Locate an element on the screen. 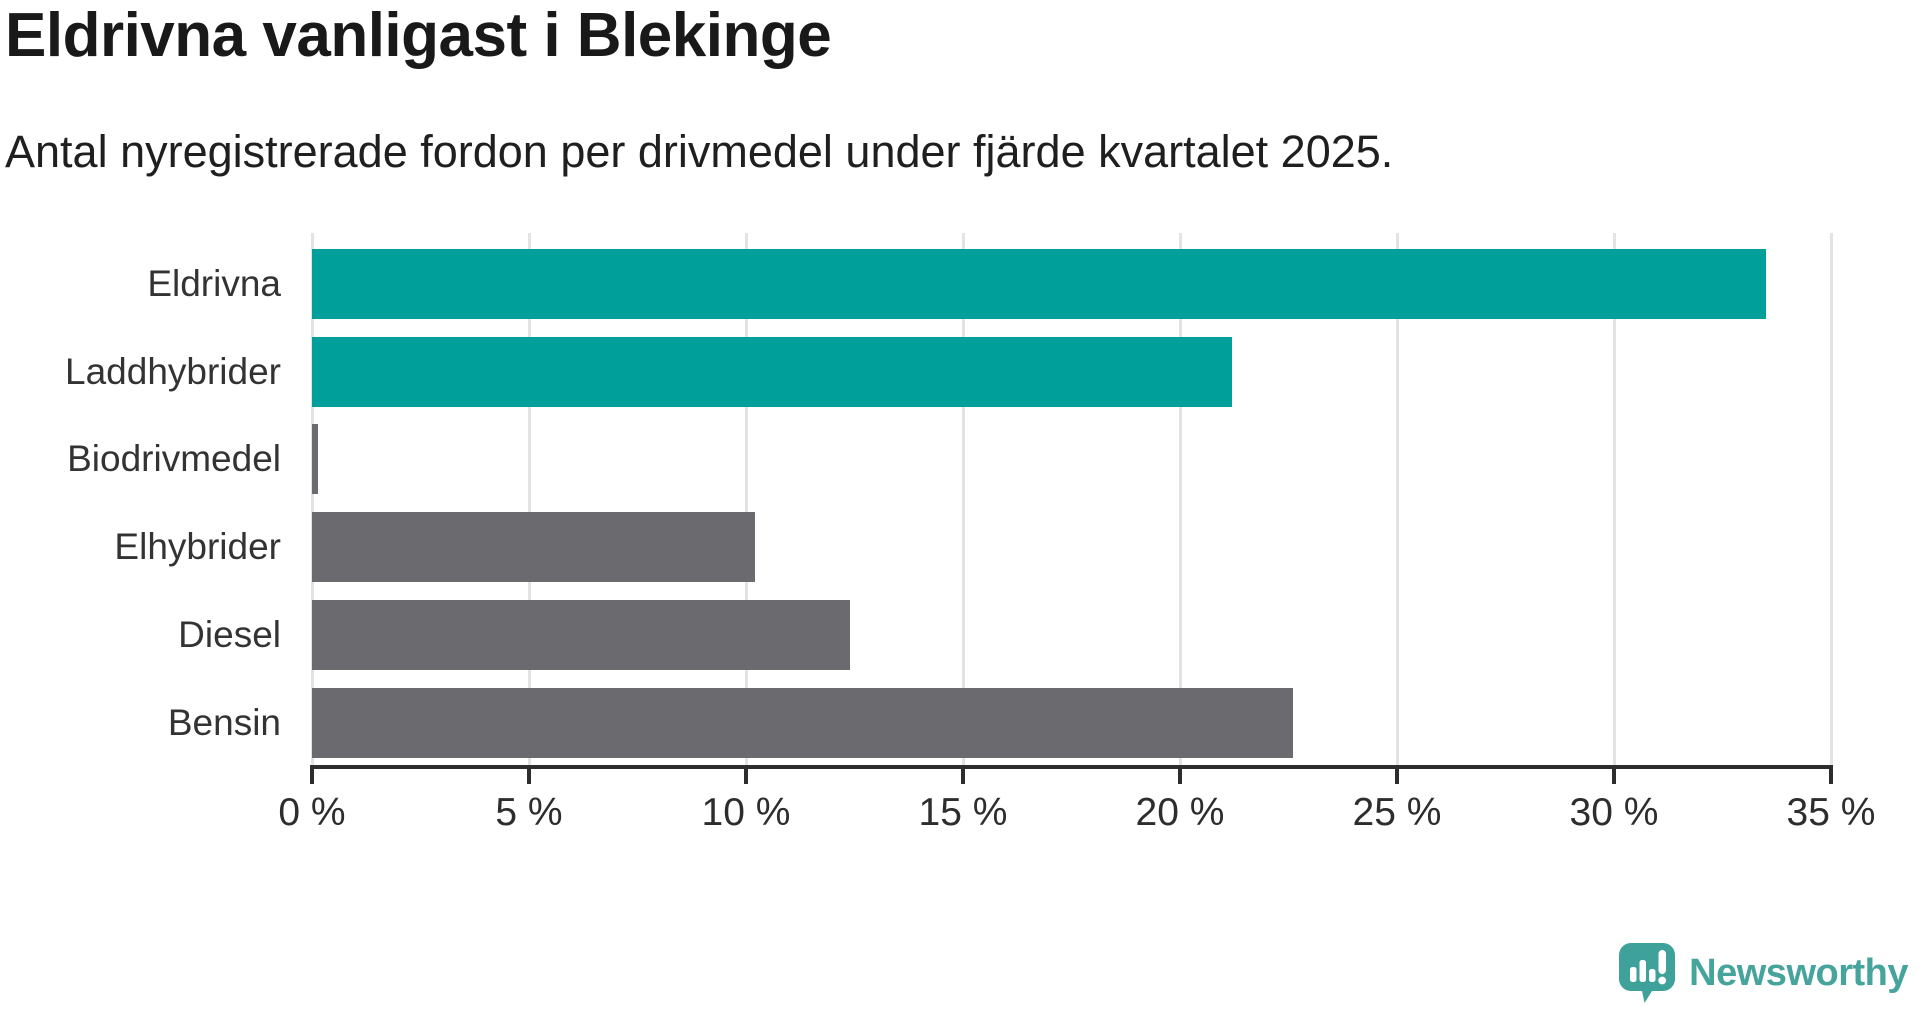 Image resolution: width=1920 pixels, height=1010 pixels. bar-biodrivmedel is located at coordinates (315, 459).